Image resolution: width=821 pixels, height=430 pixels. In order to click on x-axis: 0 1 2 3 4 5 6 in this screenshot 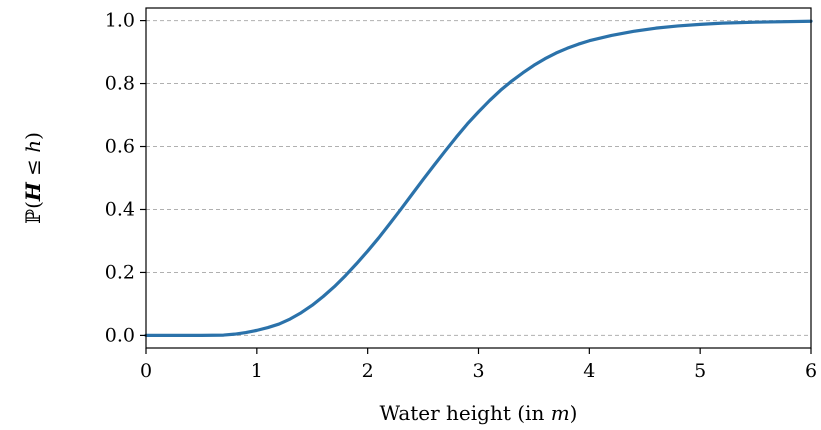, I will do `click(478, 365)`.